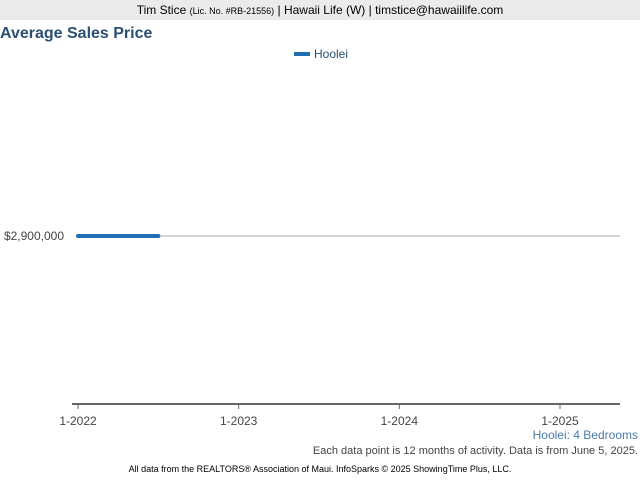  What do you see at coordinates (78, 421) in the screenshot?
I see `x-tick-label-0: 1-2022` at bounding box center [78, 421].